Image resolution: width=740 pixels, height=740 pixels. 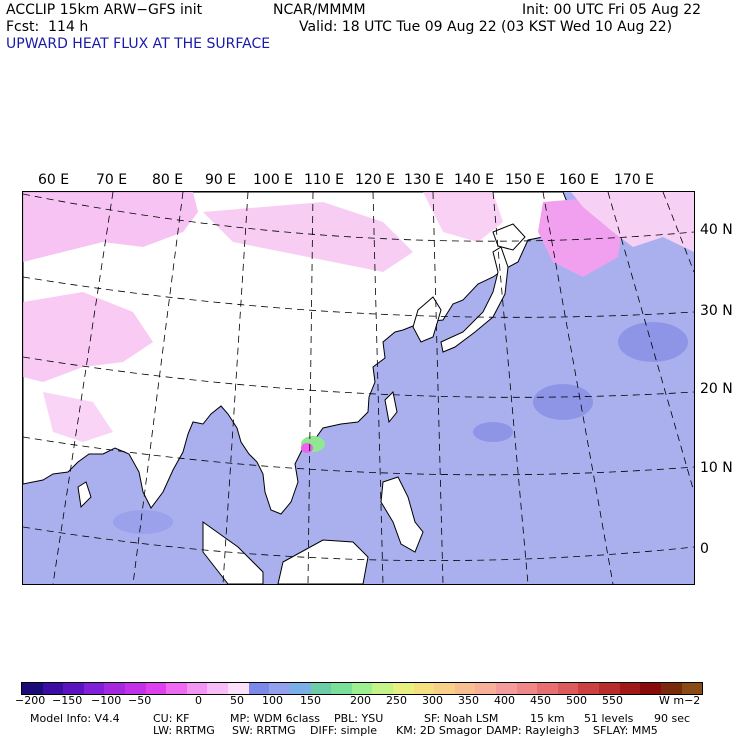 What do you see at coordinates (716, 311) in the screenshot?
I see `lat-label: 30 N` at bounding box center [716, 311].